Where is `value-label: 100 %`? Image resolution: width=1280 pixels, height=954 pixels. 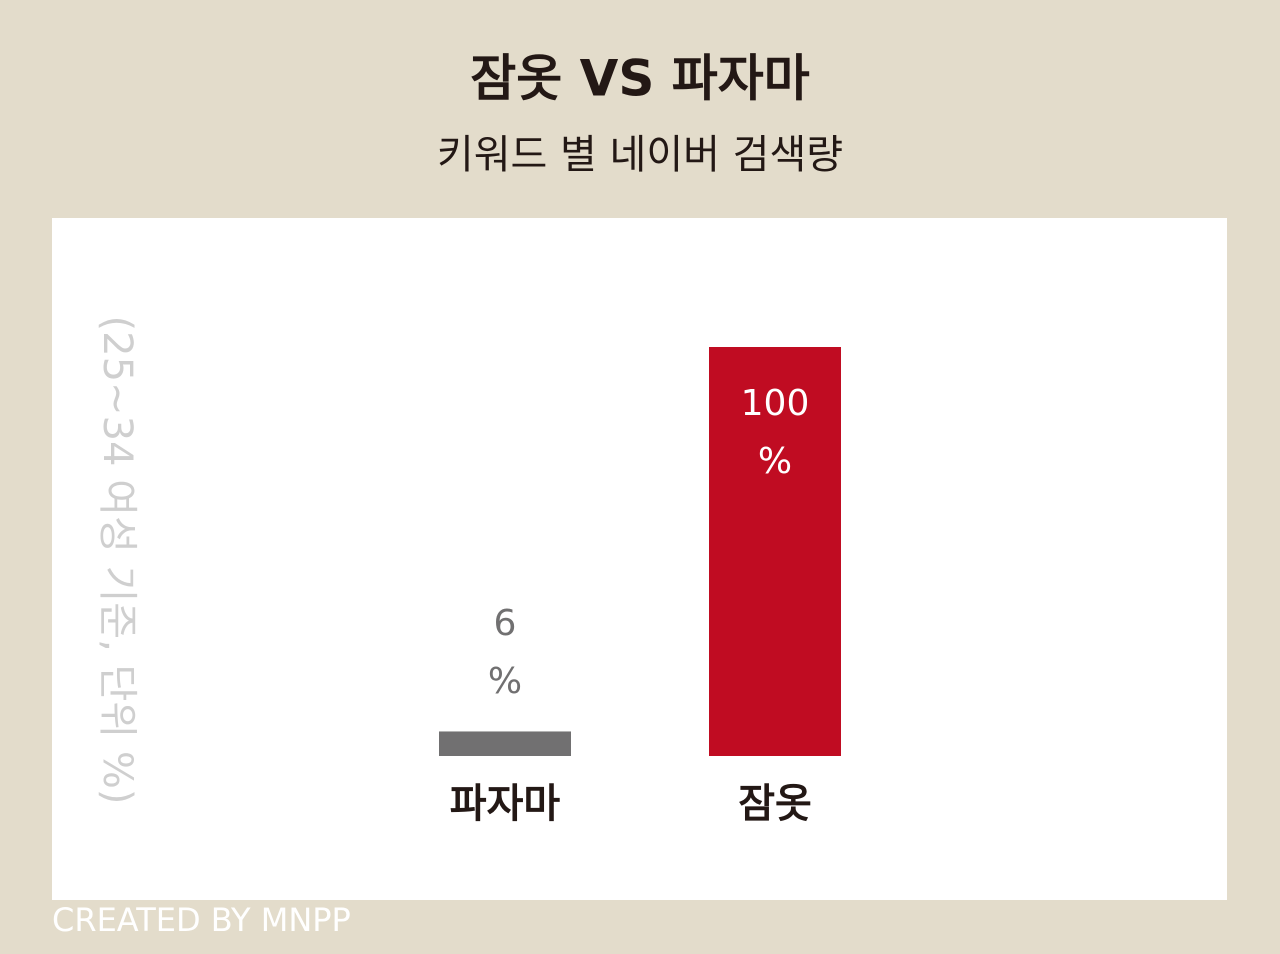 value-label: 100 % is located at coordinates (775, 432).